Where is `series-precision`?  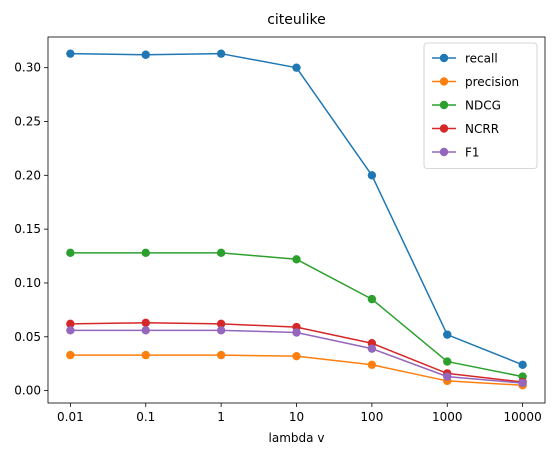 series-precision is located at coordinates (296, 370).